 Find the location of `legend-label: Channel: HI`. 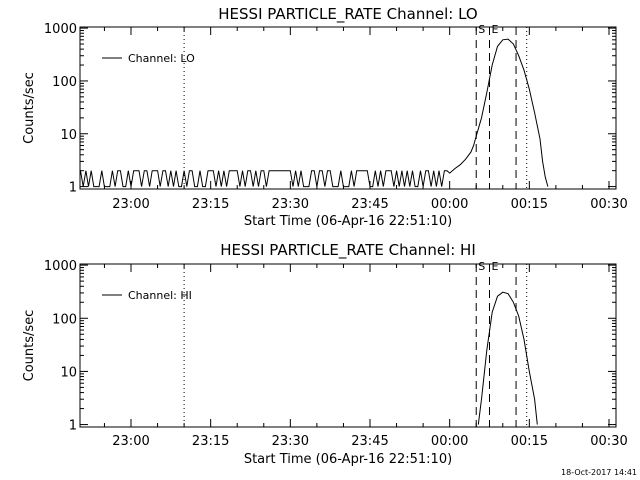

legend-label: Channel: HI is located at coordinates (160, 295).